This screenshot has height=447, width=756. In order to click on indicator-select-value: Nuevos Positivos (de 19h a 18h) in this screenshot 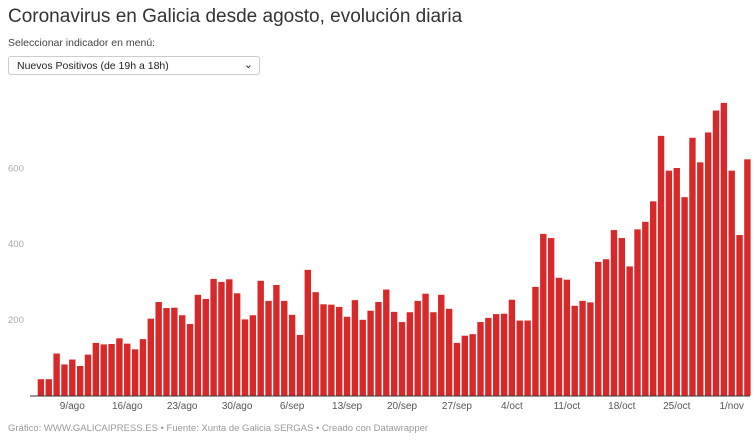, I will do `click(93, 66)`.